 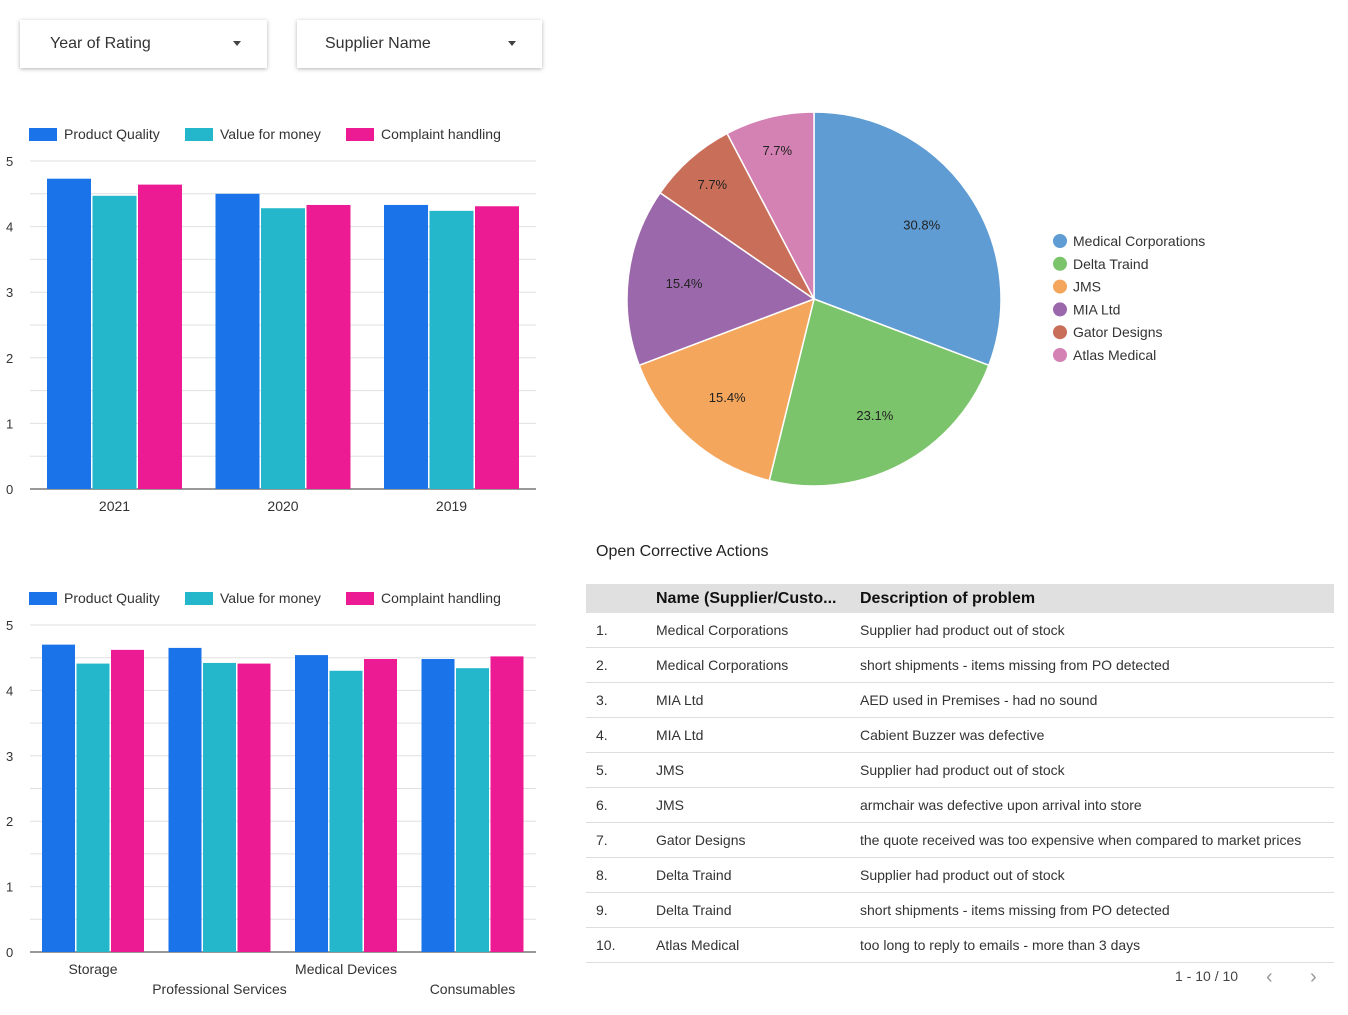 I want to click on row-index: 3., so click(x=621, y=700).